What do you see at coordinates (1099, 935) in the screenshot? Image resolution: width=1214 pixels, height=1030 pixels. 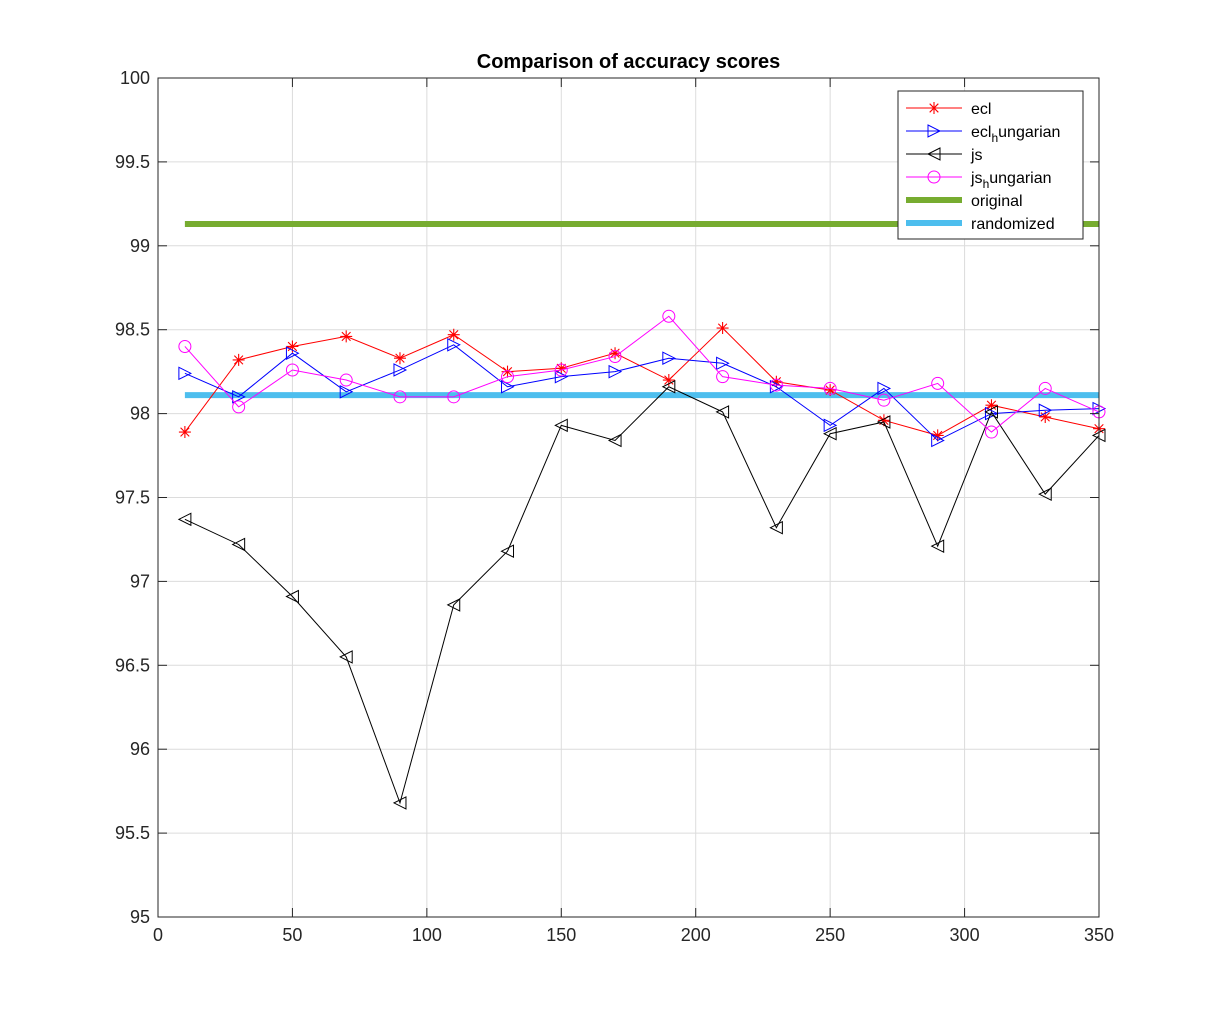 I see `x-tick-label: 350` at bounding box center [1099, 935].